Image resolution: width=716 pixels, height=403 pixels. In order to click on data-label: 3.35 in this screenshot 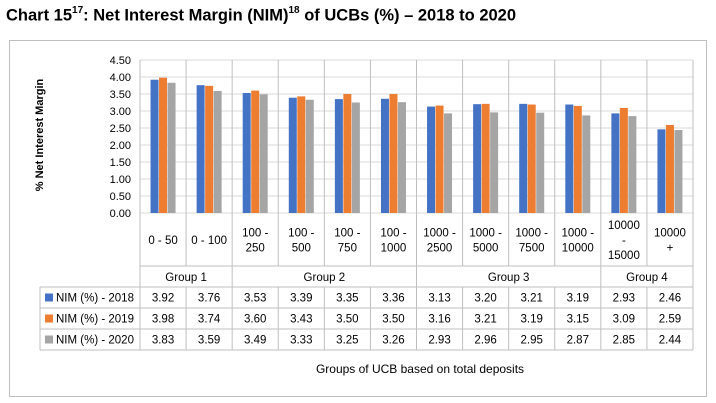, I will do `click(347, 299)`.